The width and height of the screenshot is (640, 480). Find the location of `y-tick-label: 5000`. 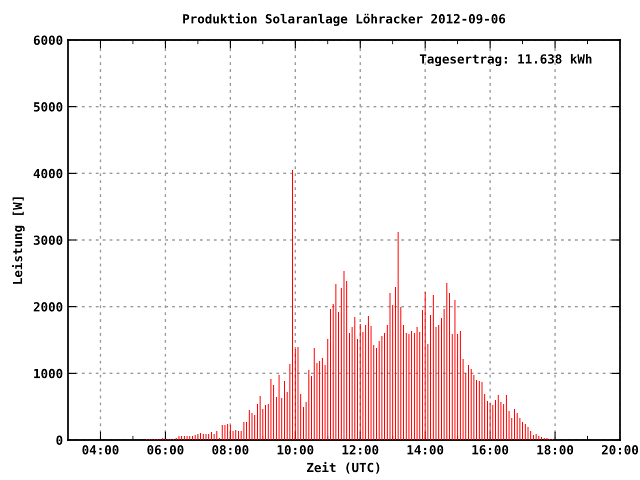

y-tick-label: 5000 is located at coordinates (48, 107).